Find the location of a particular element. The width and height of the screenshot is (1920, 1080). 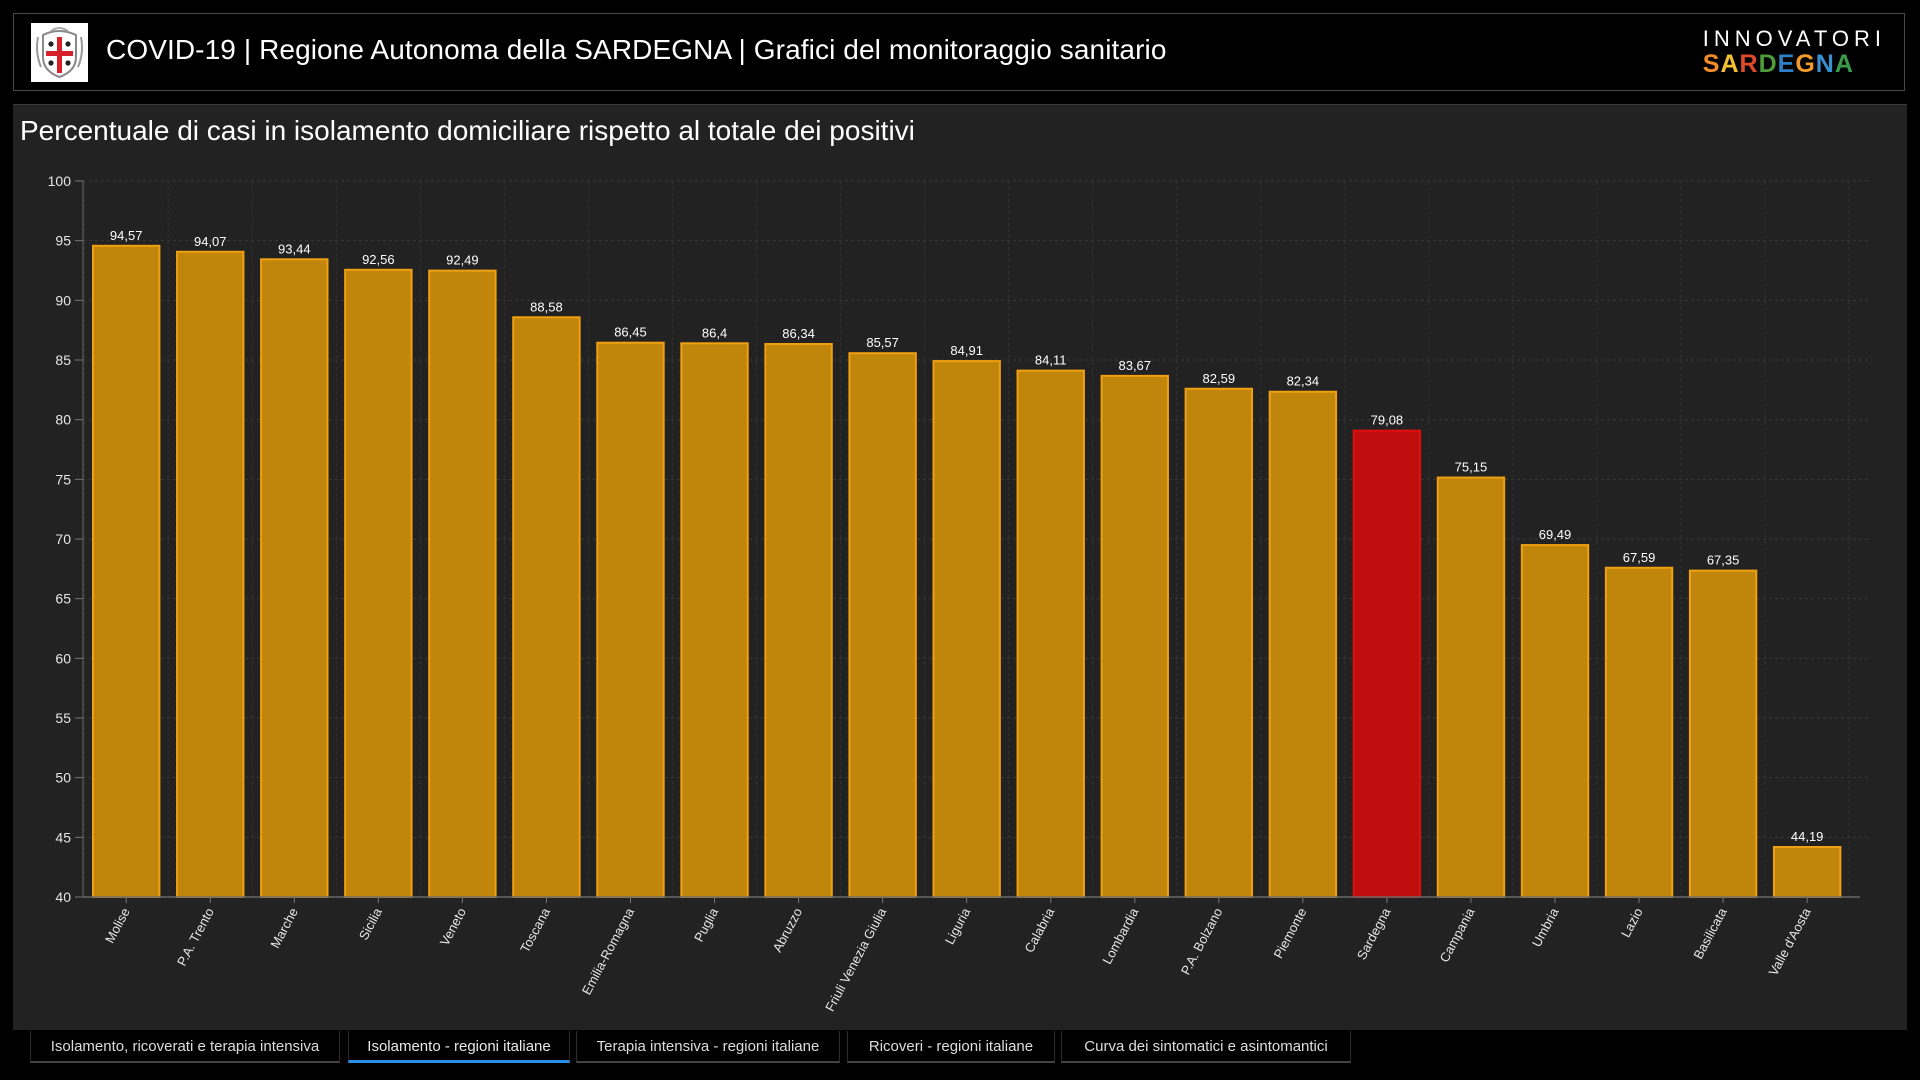

data-label: 67,35 is located at coordinates (1723, 560).